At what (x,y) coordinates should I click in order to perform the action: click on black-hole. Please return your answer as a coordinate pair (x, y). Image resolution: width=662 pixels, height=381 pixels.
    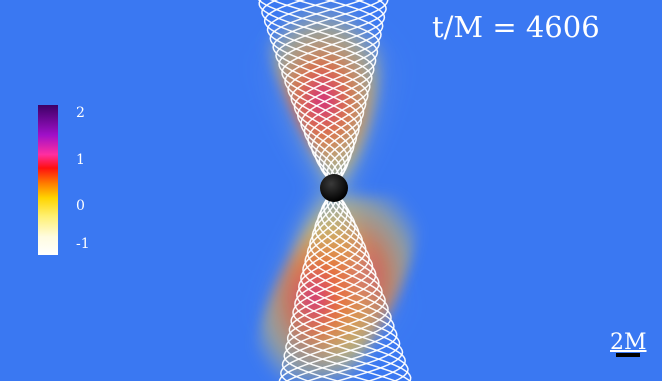
    Looking at the image, I should click on (334, 188).